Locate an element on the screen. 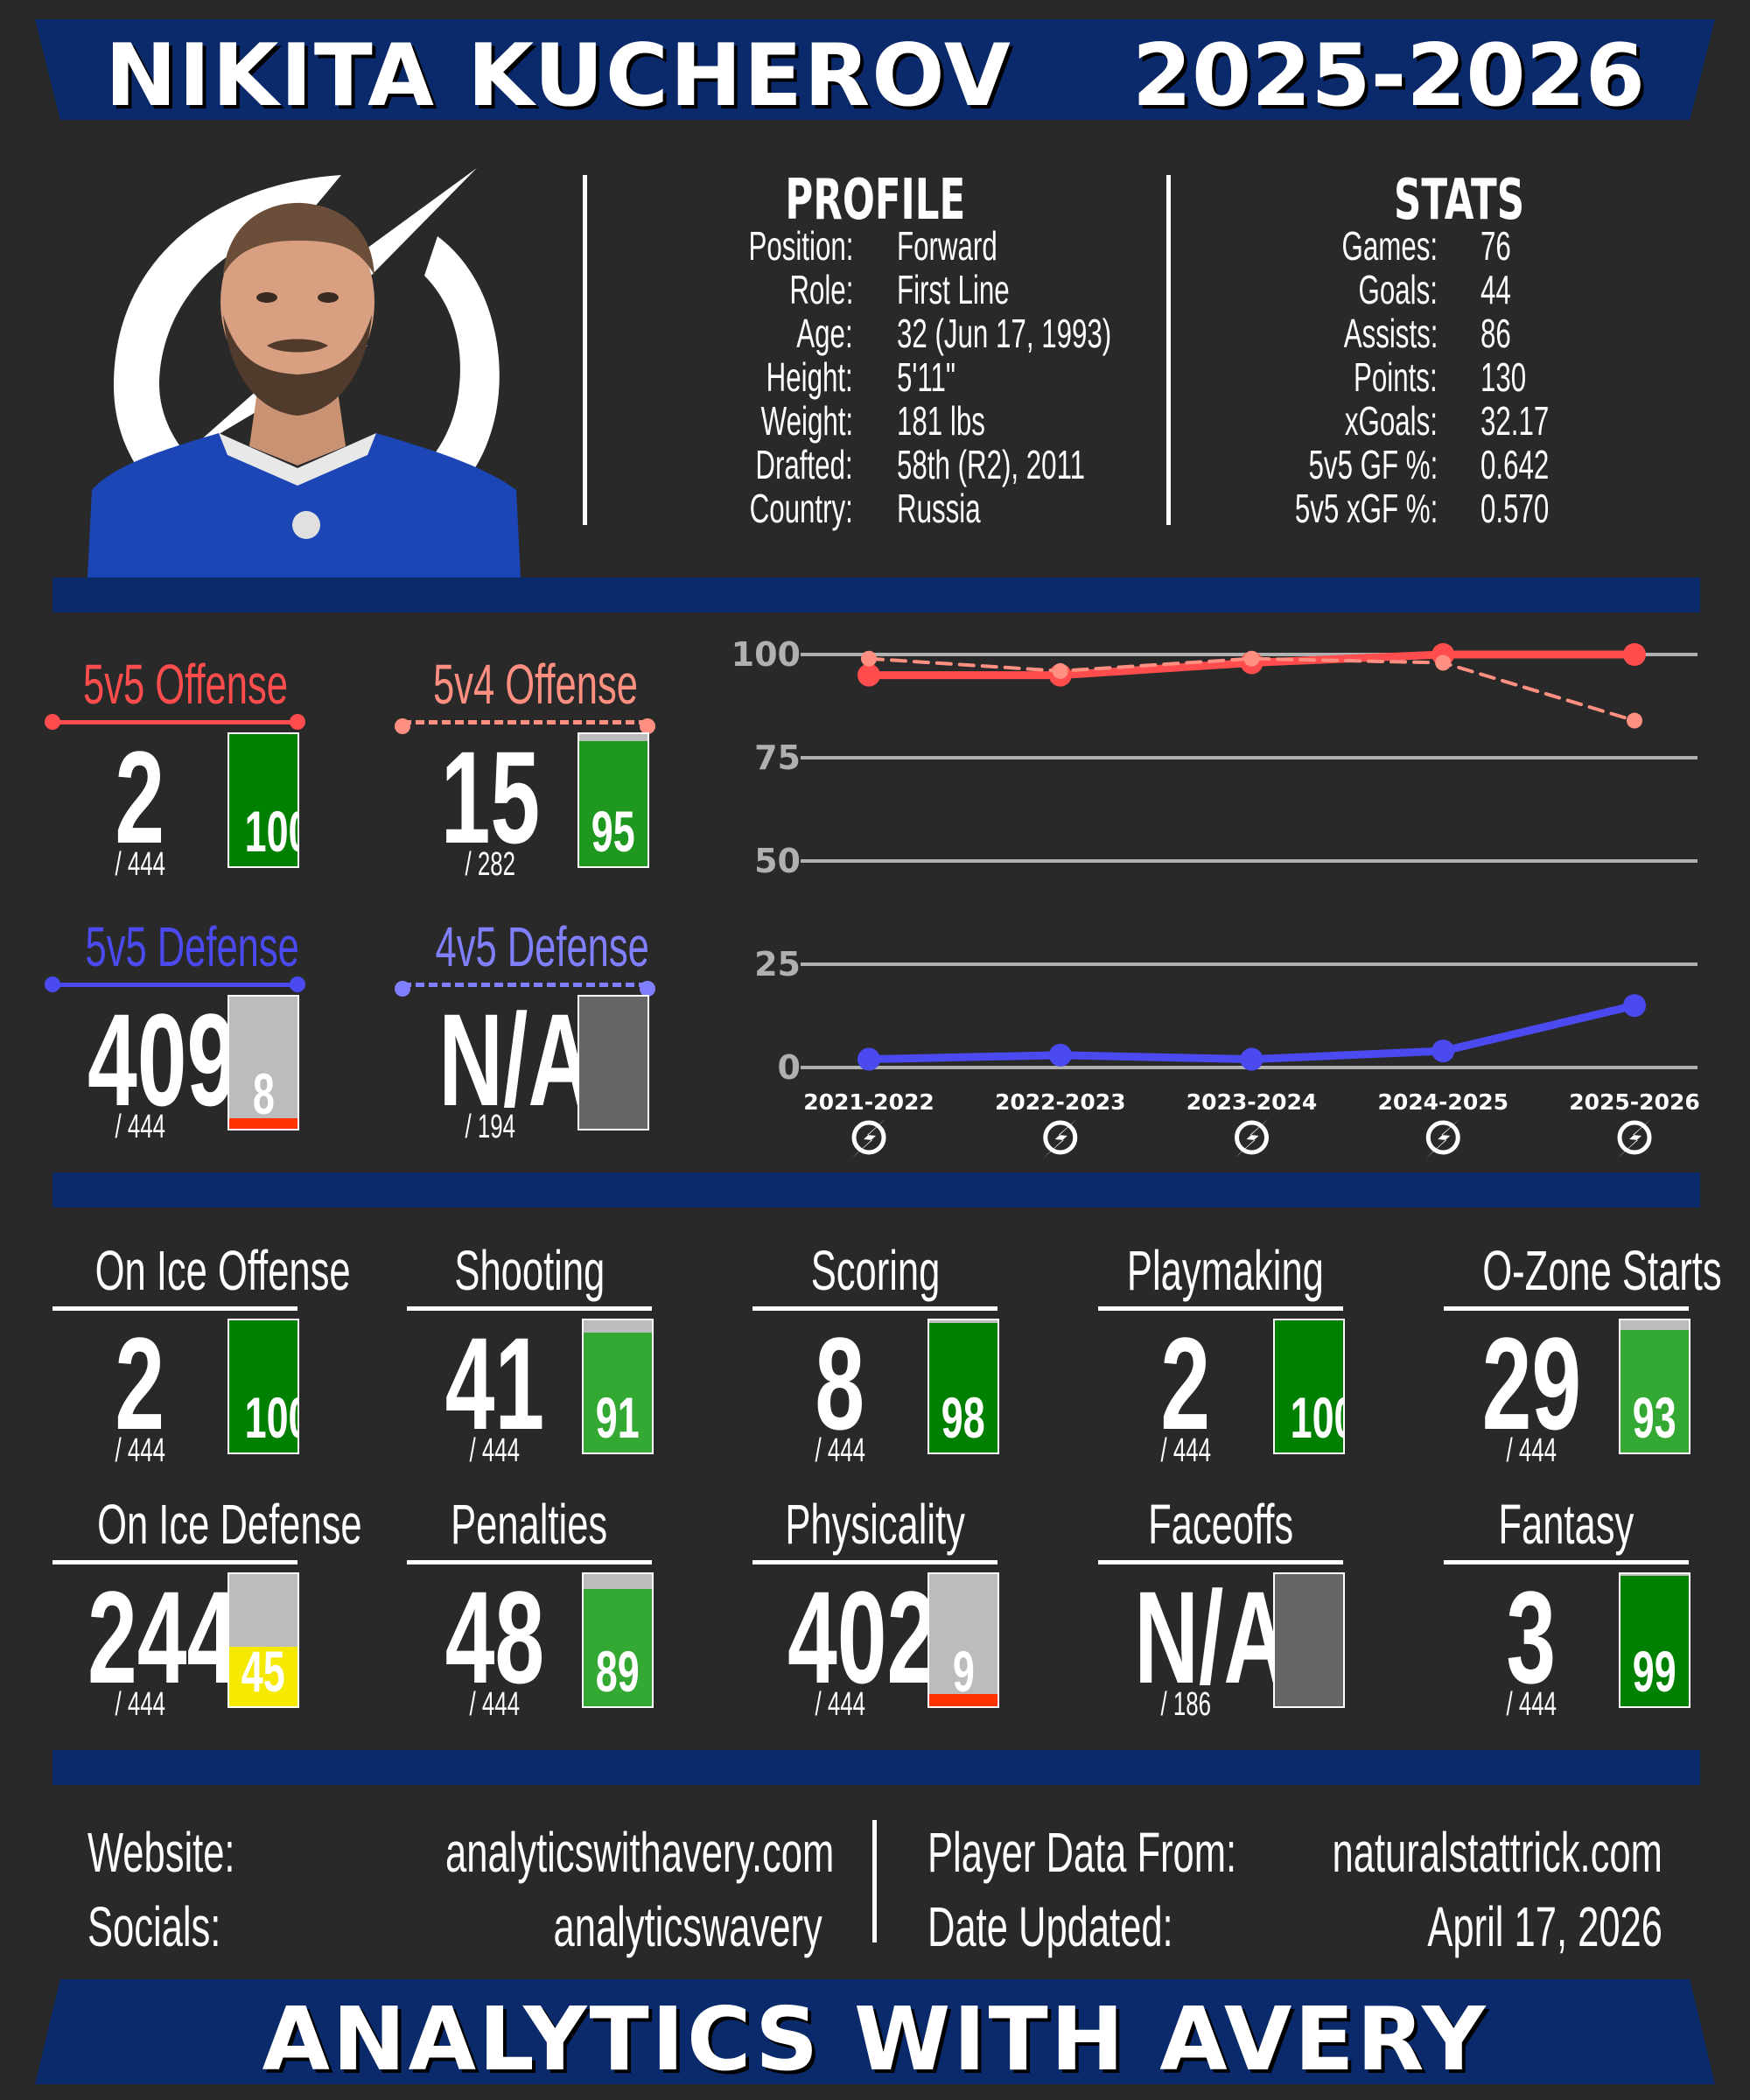  5v4-offense-percentile-bar: 95 is located at coordinates (613, 800).